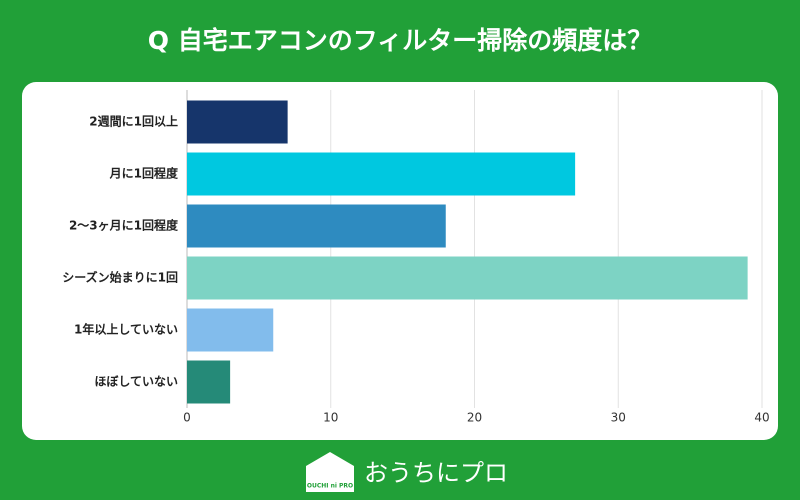  What do you see at coordinates (330, 472) in the screenshot?
I see `logo-house` at bounding box center [330, 472].